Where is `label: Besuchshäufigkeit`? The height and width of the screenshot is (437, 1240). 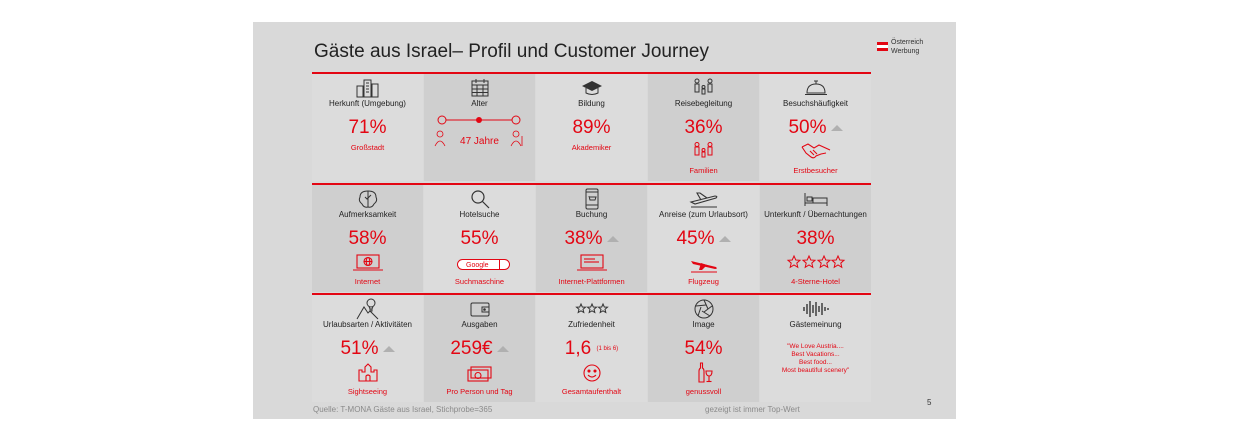
label: Besuchshäufigkeit is located at coordinates (815, 103).